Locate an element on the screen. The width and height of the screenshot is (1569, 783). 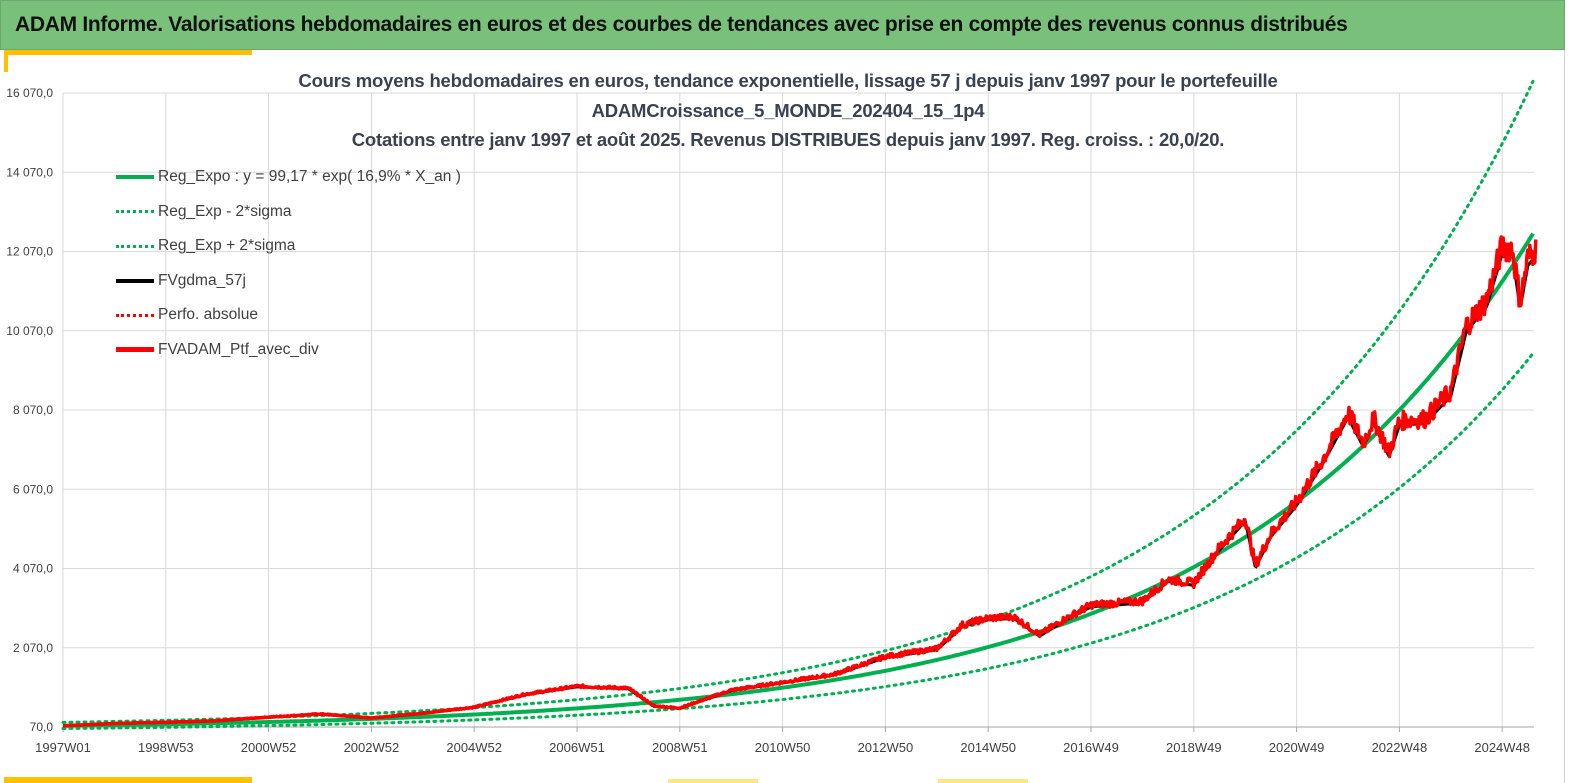
y-tick-label: 70,0 is located at coordinates (42, 727).